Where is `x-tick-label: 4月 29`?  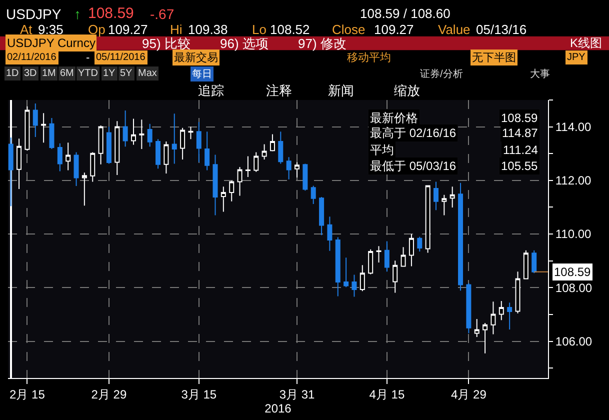
x-tick-label: 4月 29 is located at coordinates (469, 394).